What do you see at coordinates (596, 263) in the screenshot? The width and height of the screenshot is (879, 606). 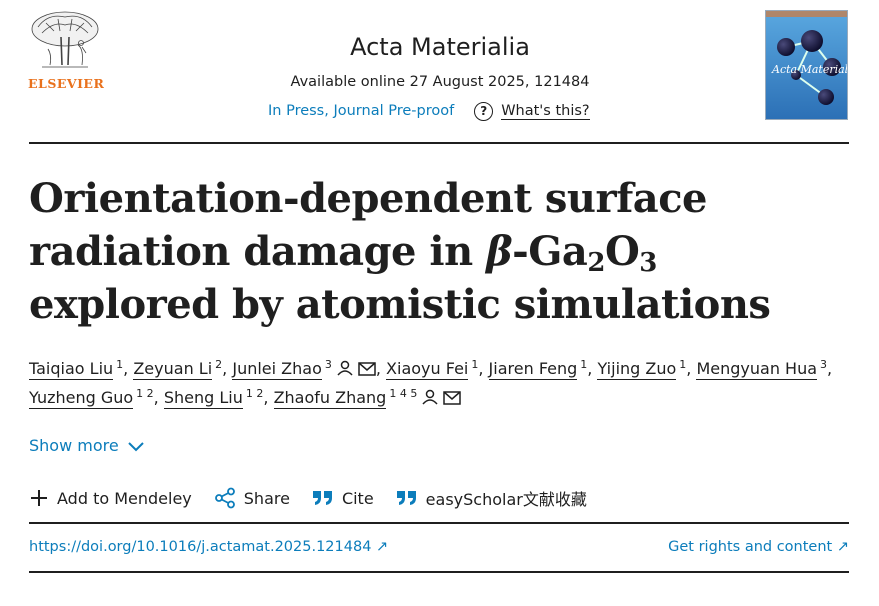 I see `title-subscript-1: 2` at bounding box center [596, 263].